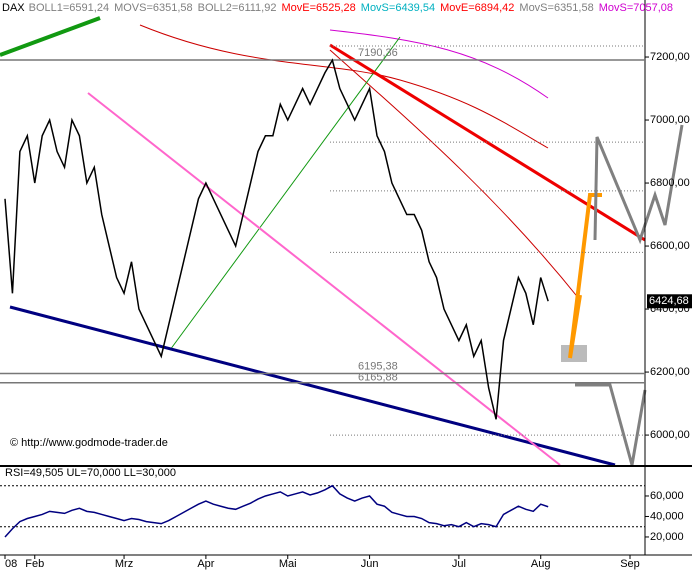 This screenshot has height=570, width=692. I want to click on indicator-label: MovE=6894,42, so click(477, 8).